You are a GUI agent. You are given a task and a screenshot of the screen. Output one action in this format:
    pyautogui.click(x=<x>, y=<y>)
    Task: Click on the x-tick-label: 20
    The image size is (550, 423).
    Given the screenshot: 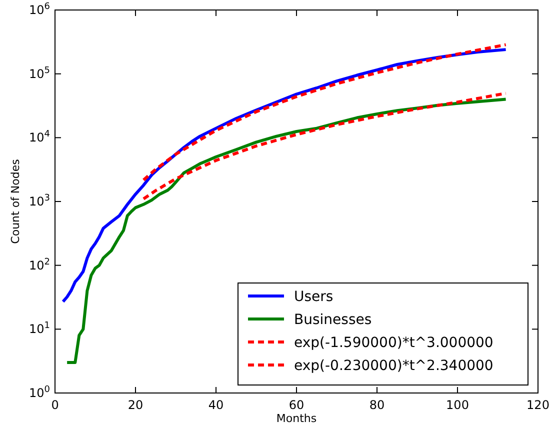 What is the action you would take?
    pyautogui.click(x=136, y=405)
    